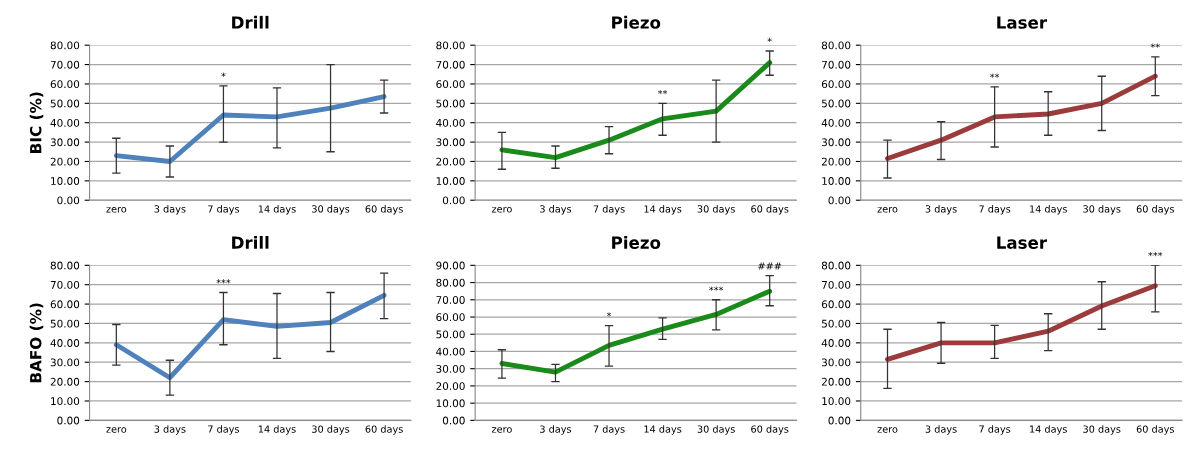 Image resolution: width=1194 pixels, height=452 pixels. What do you see at coordinates (36, 122) in the screenshot?
I see `y-axis-title: BIC (%)` at bounding box center [36, 122].